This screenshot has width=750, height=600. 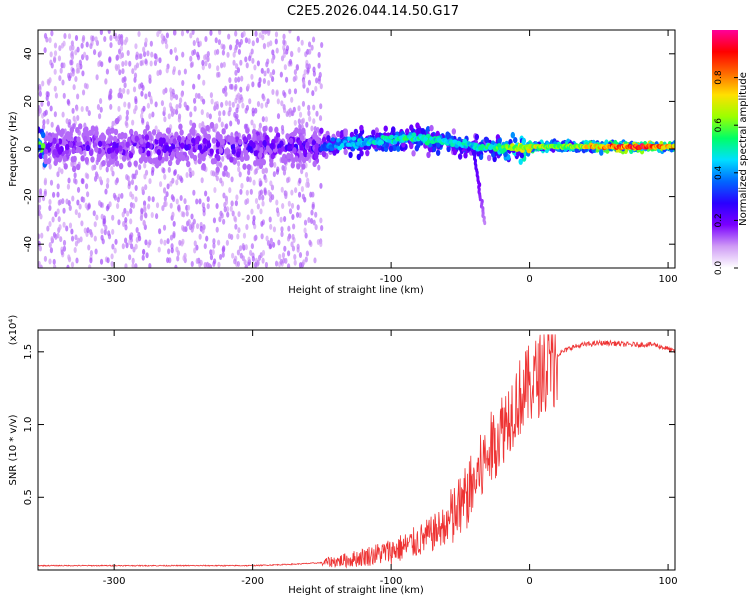 What do you see at coordinates (719, 172) in the screenshot?
I see `colorbar-tick-label: 0.4` at bounding box center [719, 172].